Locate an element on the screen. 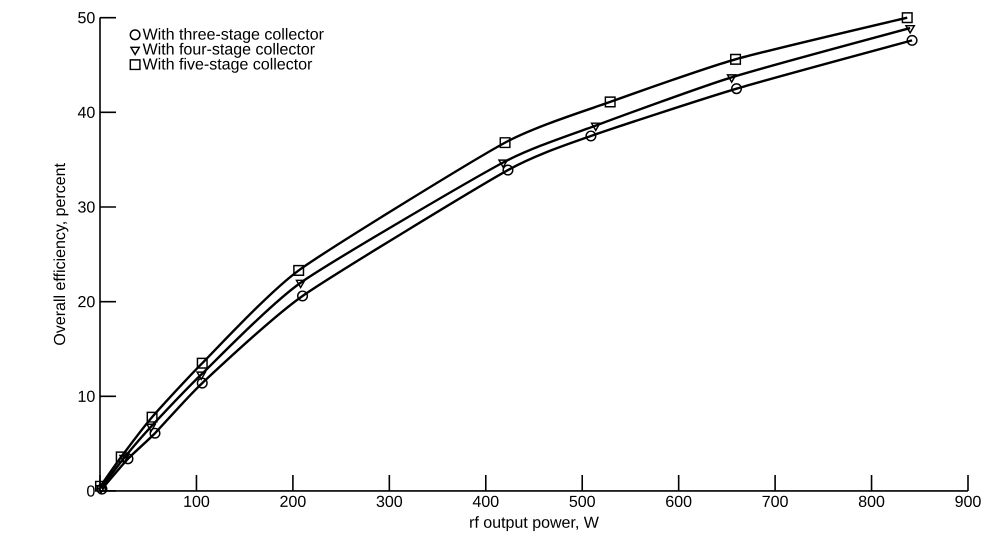 The image size is (985, 549). y-axis-title: Overall efficiency, percent is located at coordinates (60, 254).